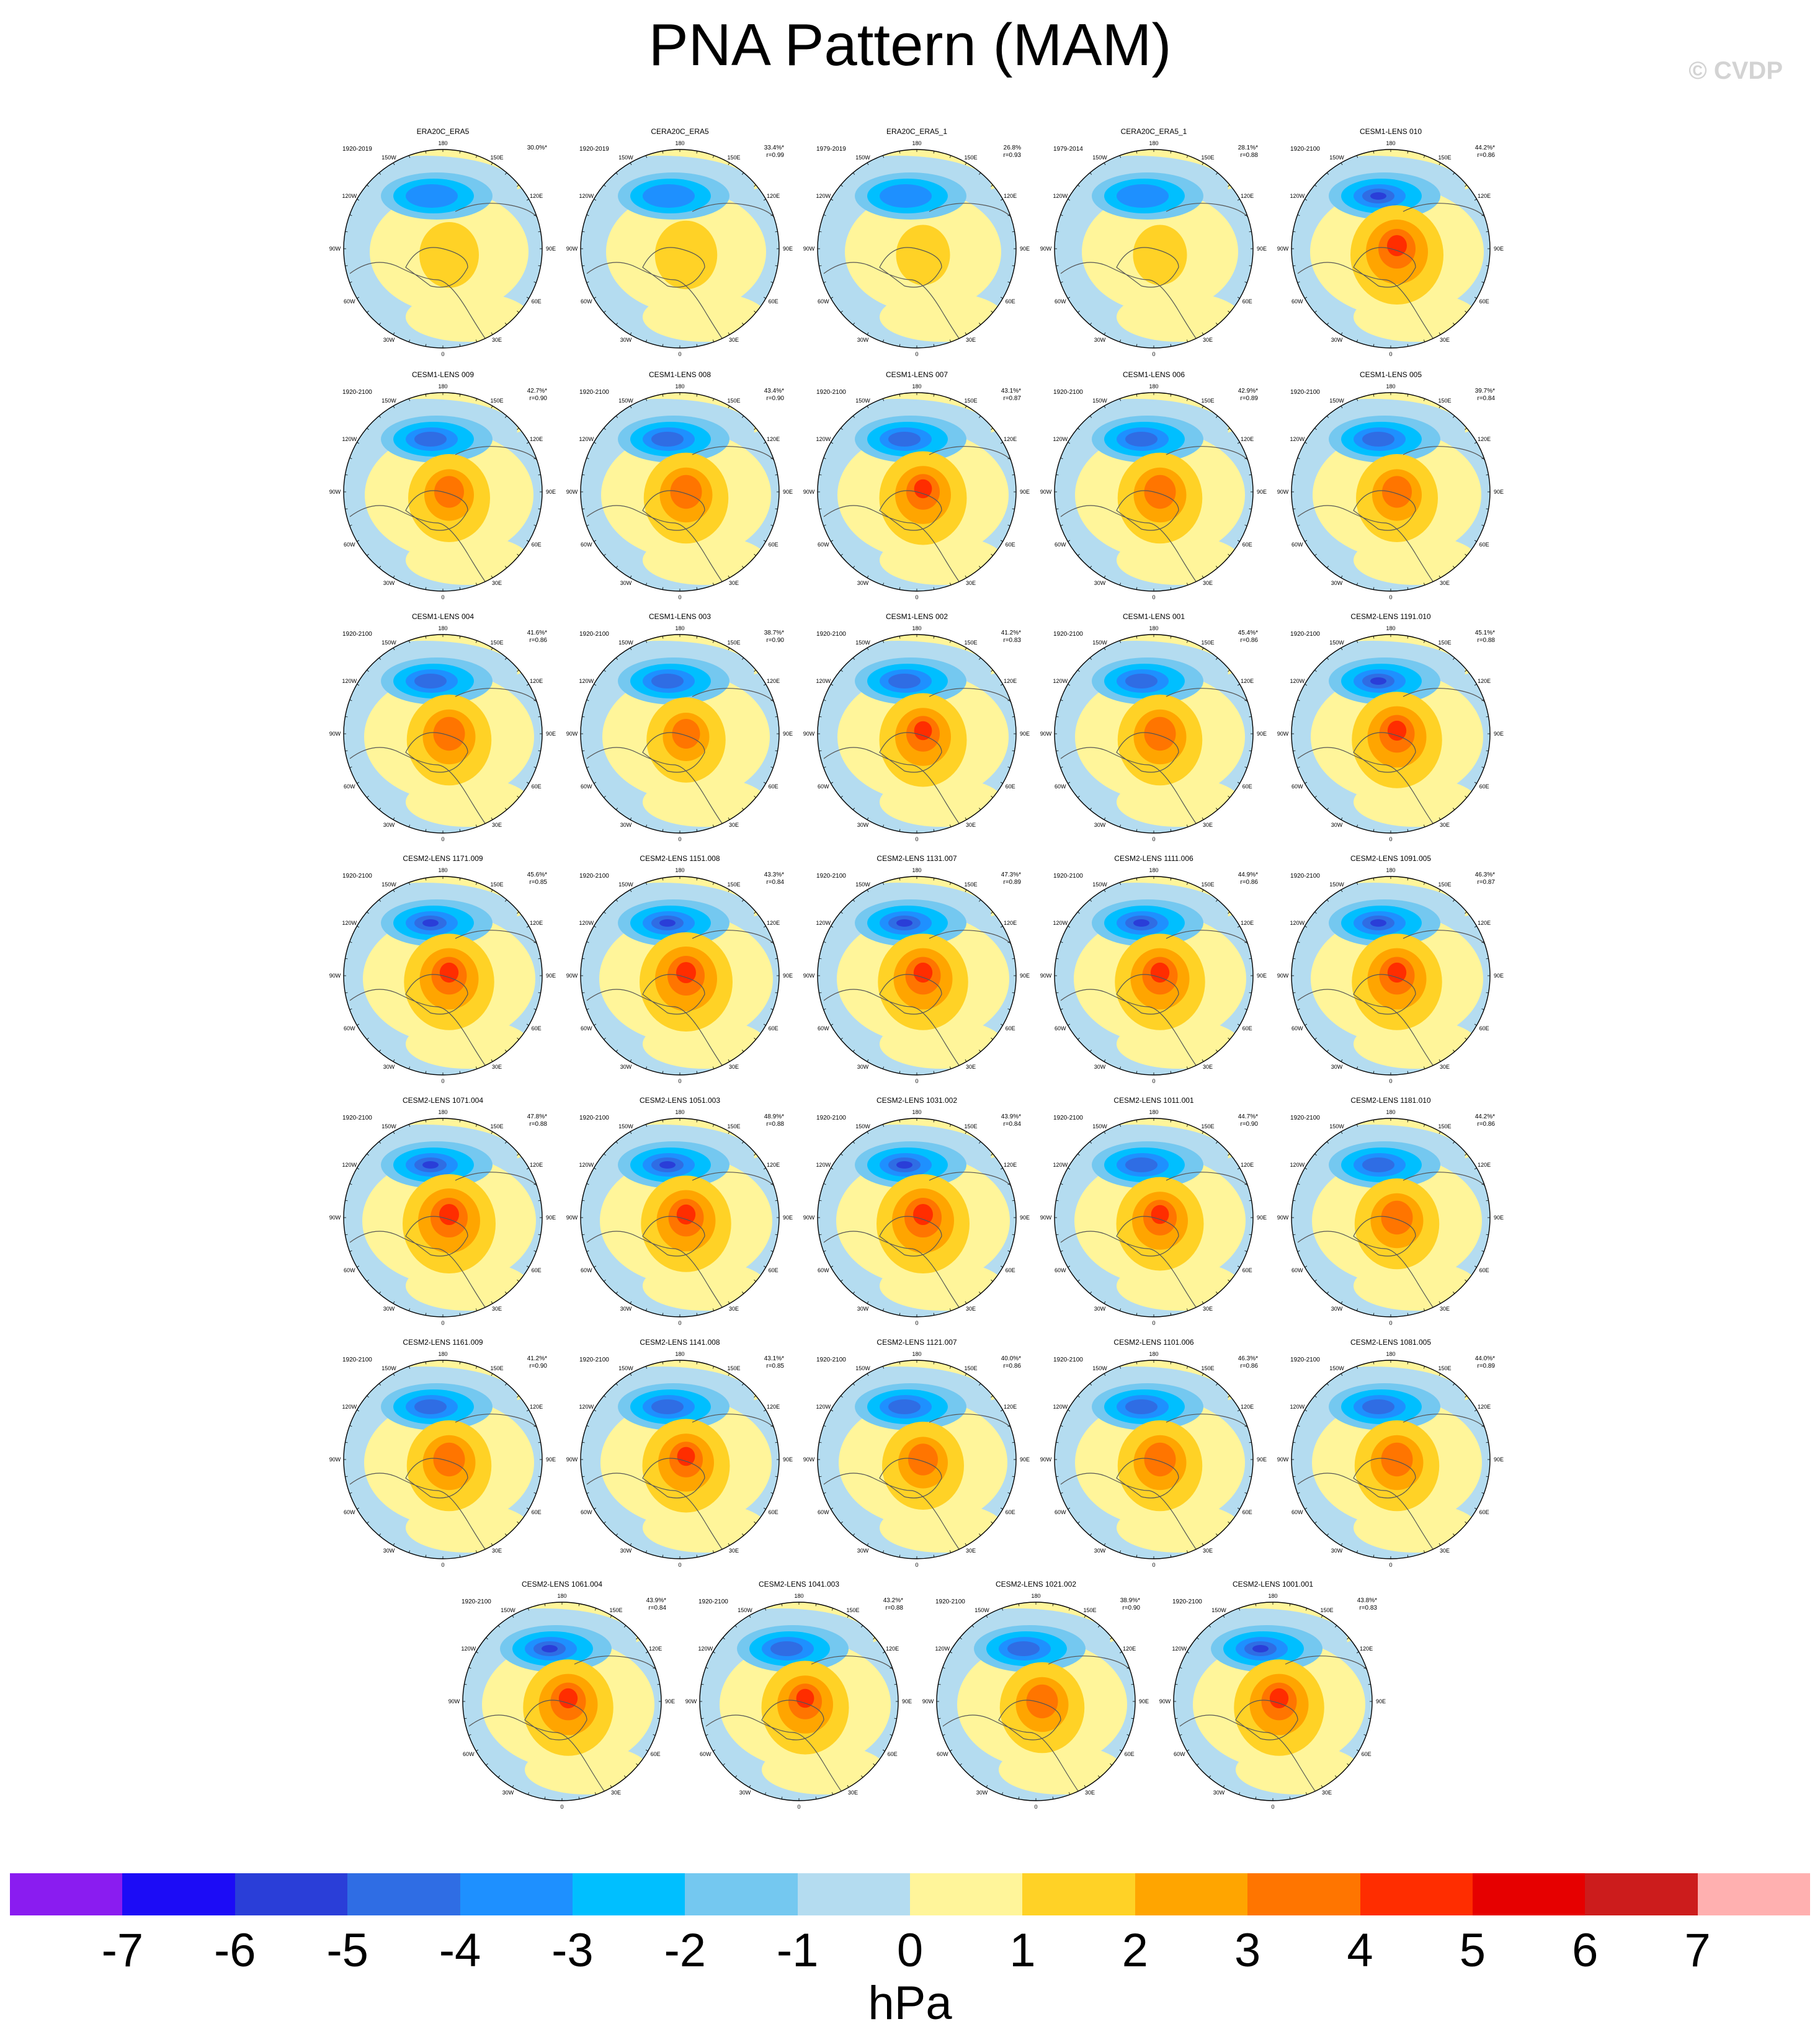  I want to click on colorbar-tick-label: 0, so click(910, 1950).